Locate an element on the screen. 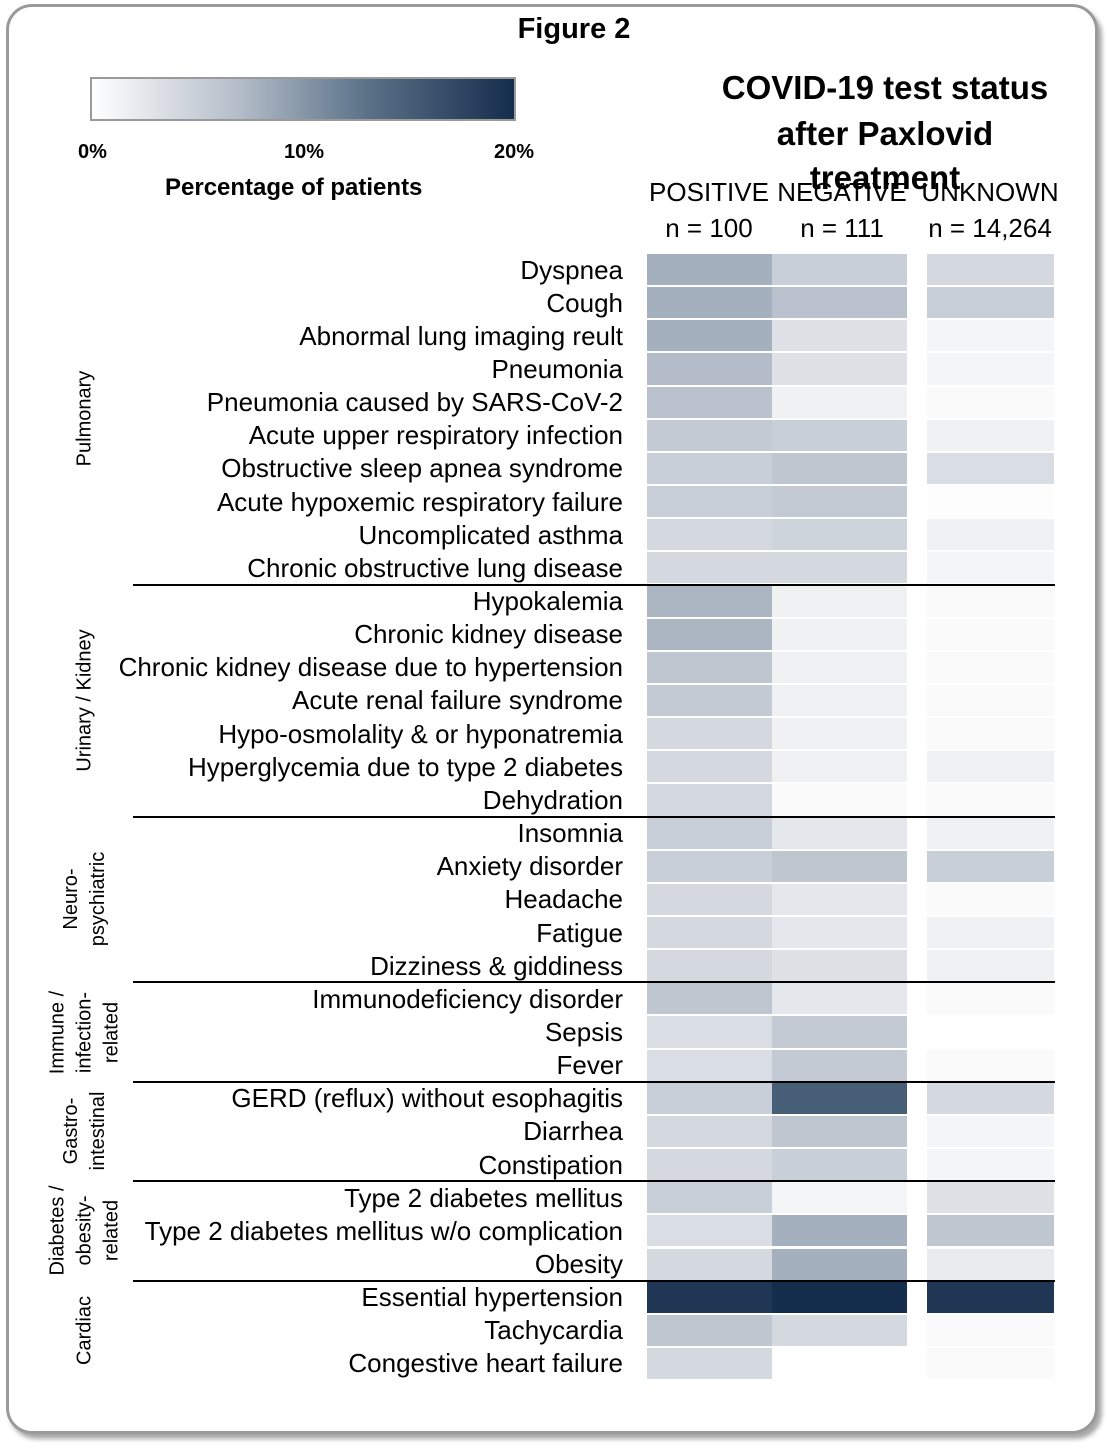  row-label: Constipation is located at coordinates (550, 1164).